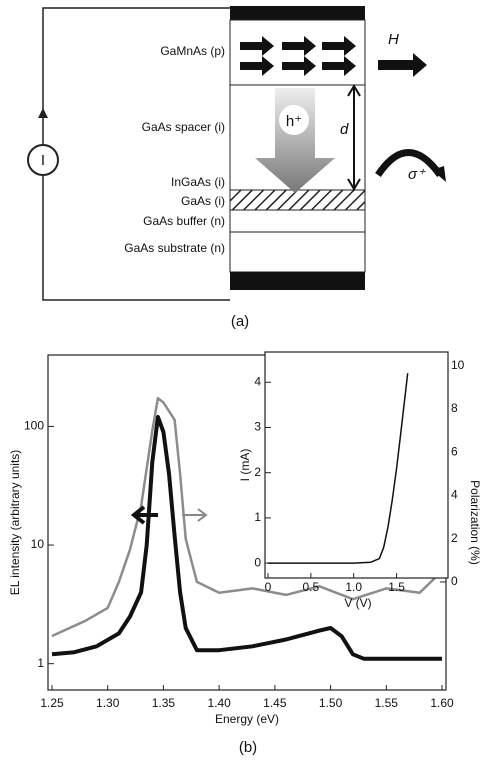  I want to click on x-tick-label: 1.5, so click(396, 587).